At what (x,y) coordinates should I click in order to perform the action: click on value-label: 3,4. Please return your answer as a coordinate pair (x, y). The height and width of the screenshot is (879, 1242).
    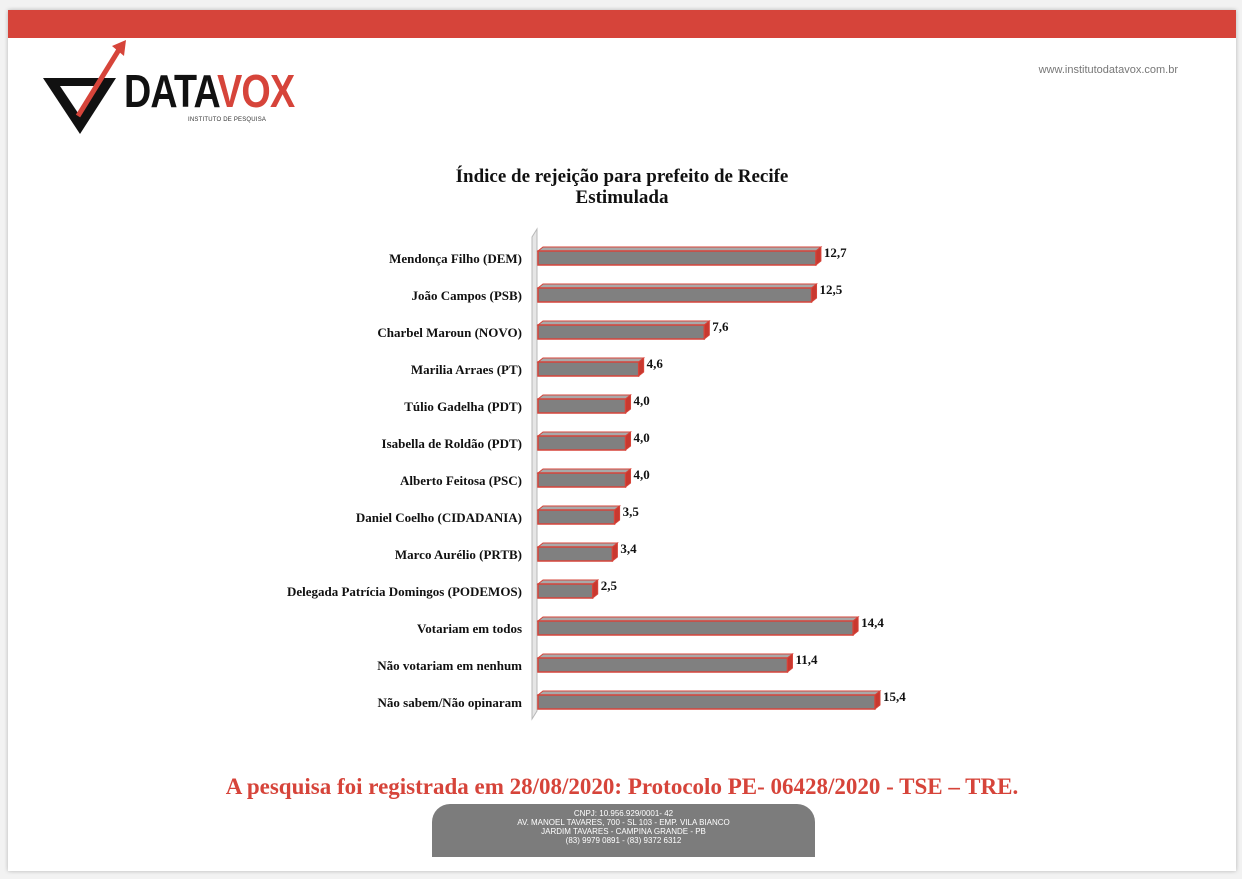
    Looking at the image, I should click on (628, 548).